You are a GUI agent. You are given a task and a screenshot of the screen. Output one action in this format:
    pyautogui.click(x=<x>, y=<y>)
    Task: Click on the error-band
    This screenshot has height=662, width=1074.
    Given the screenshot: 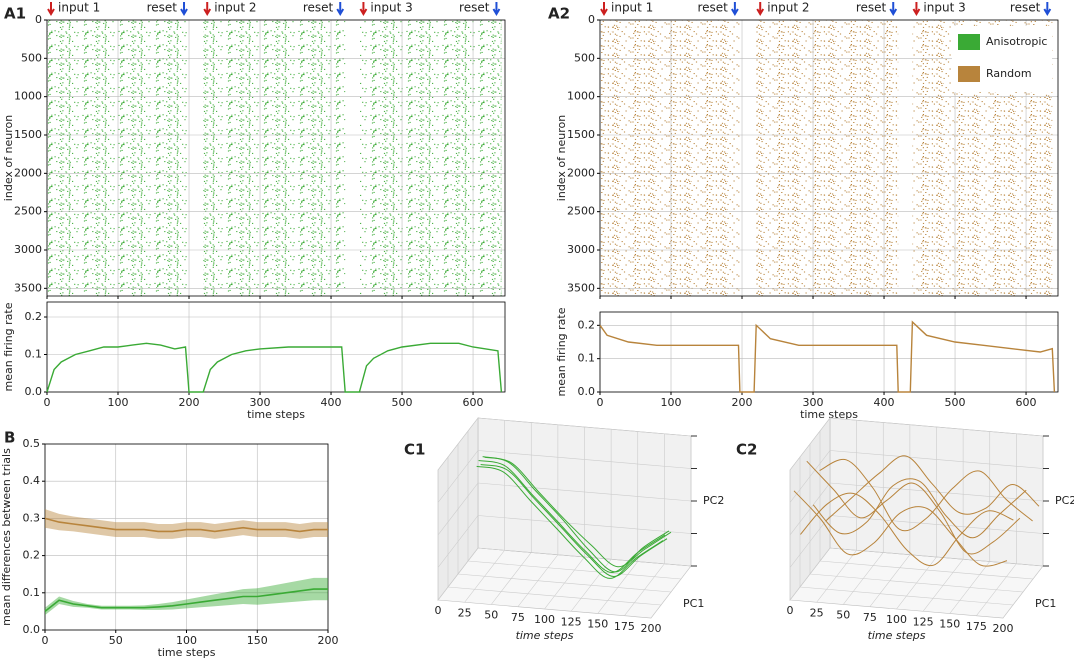 What is the action you would take?
    pyautogui.click(x=186, y=524)
    